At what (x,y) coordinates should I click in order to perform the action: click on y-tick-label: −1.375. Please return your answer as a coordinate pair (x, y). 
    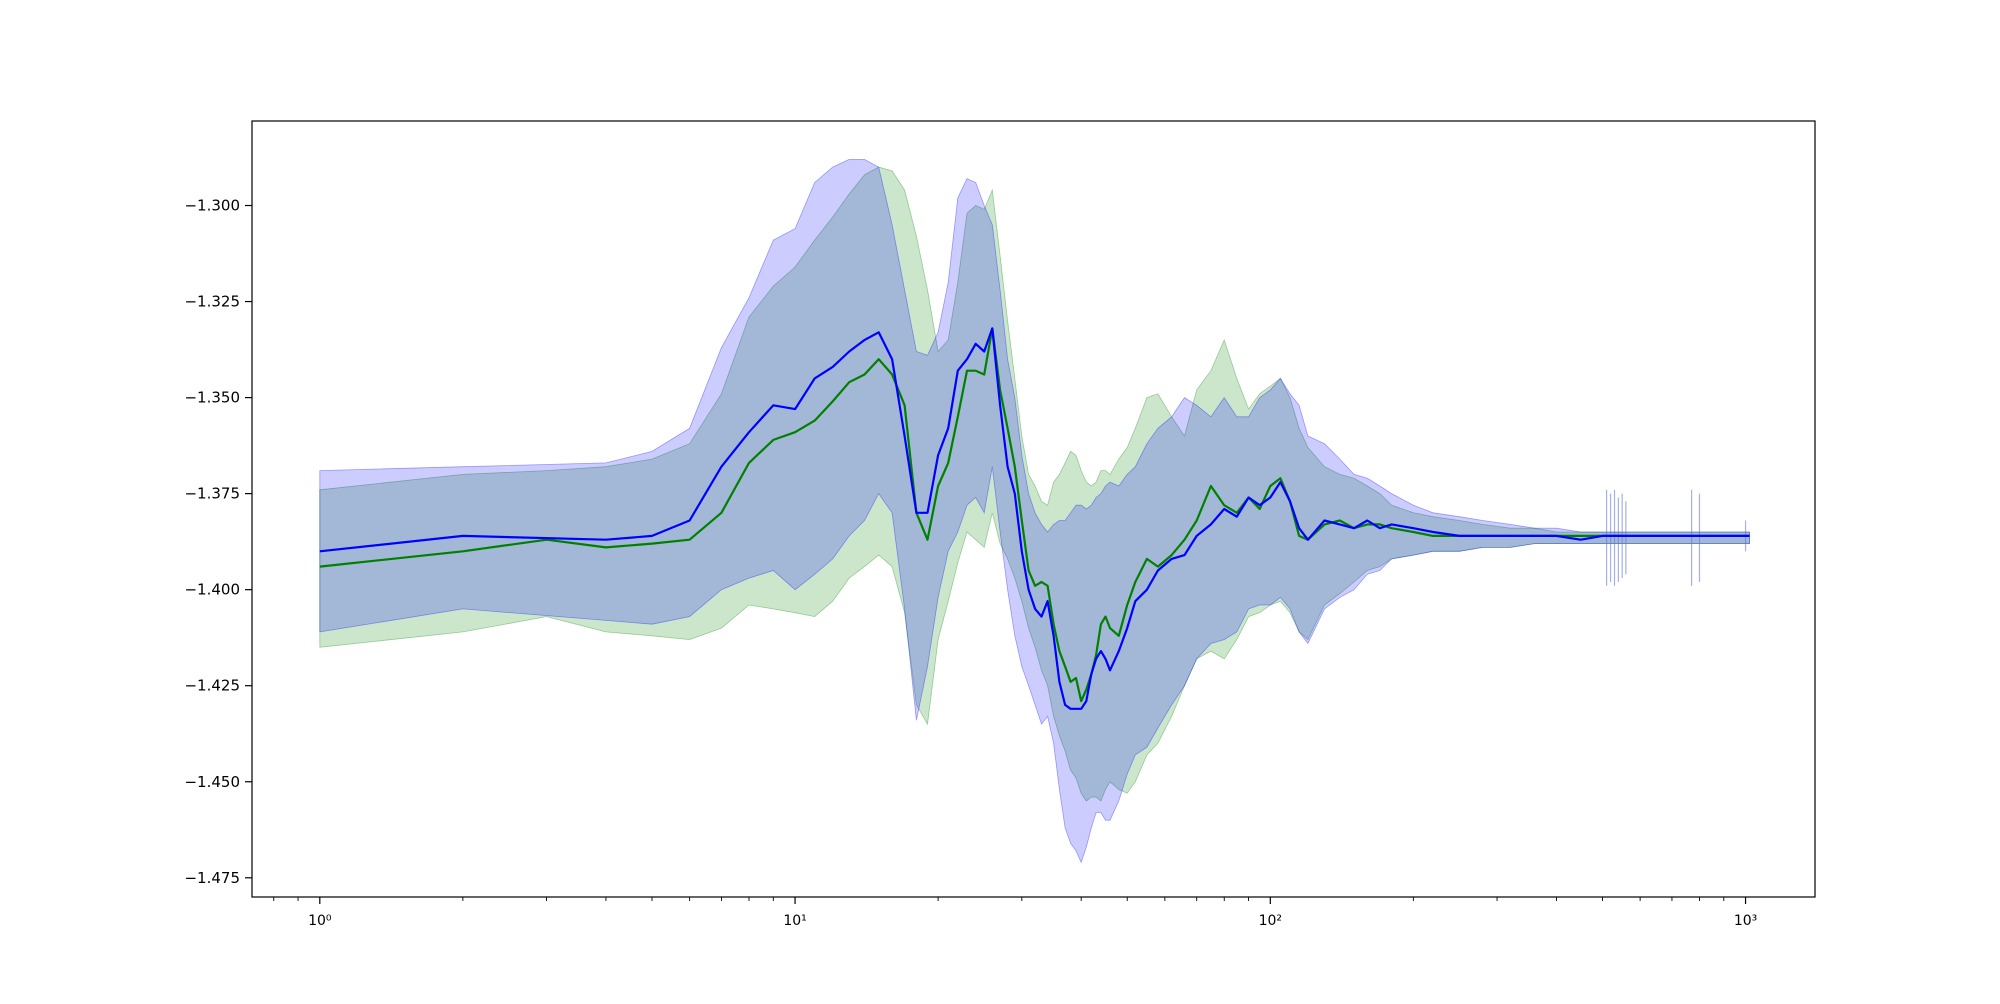
    Looking at the image, I should click on (212, 494).